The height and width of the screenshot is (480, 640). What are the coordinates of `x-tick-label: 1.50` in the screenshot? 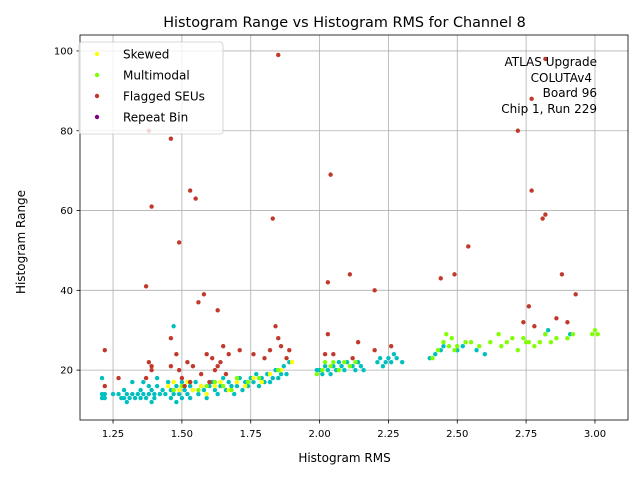 It's located at (182, 434).